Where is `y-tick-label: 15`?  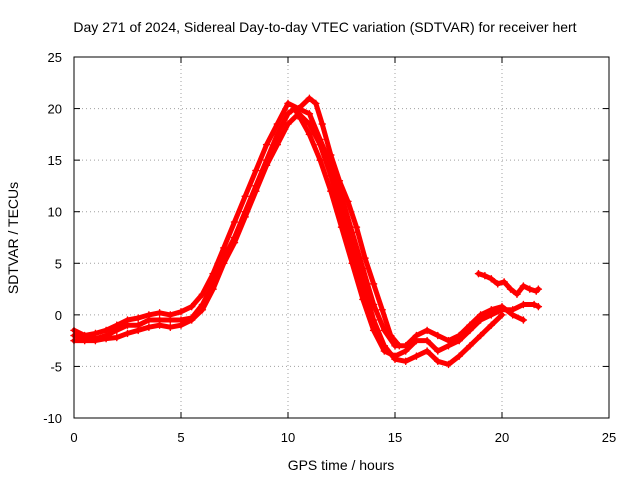
y-tick-label: 15 is located at coordinates (55, 160).